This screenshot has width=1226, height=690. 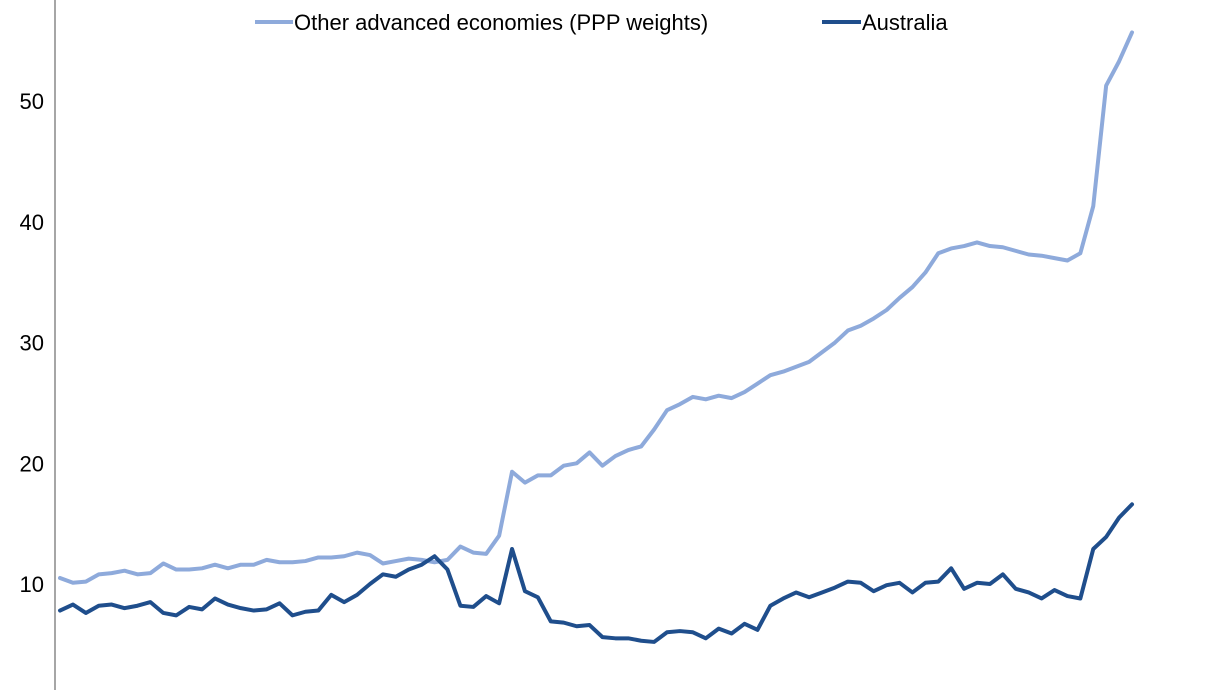 I want to click on y-tick-label: 30, so click(x=32, y=343).